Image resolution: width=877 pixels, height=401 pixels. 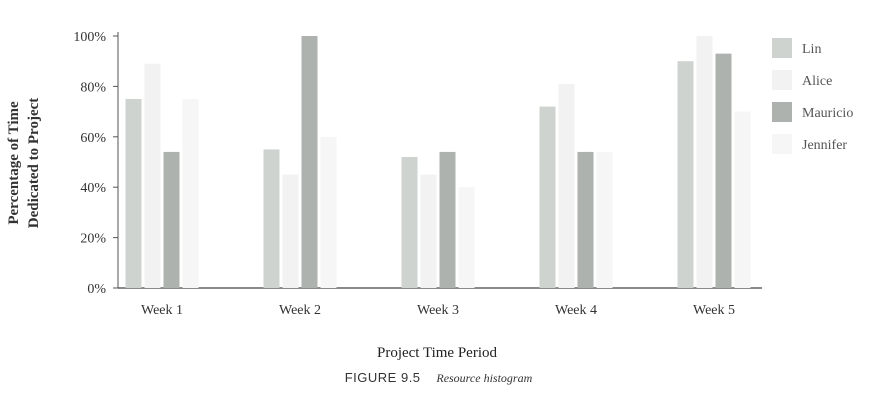 What do you see at coordinates (817, 81) in the screenshot?
I see `legend-label: Alice` at bounding box center [817, 81].